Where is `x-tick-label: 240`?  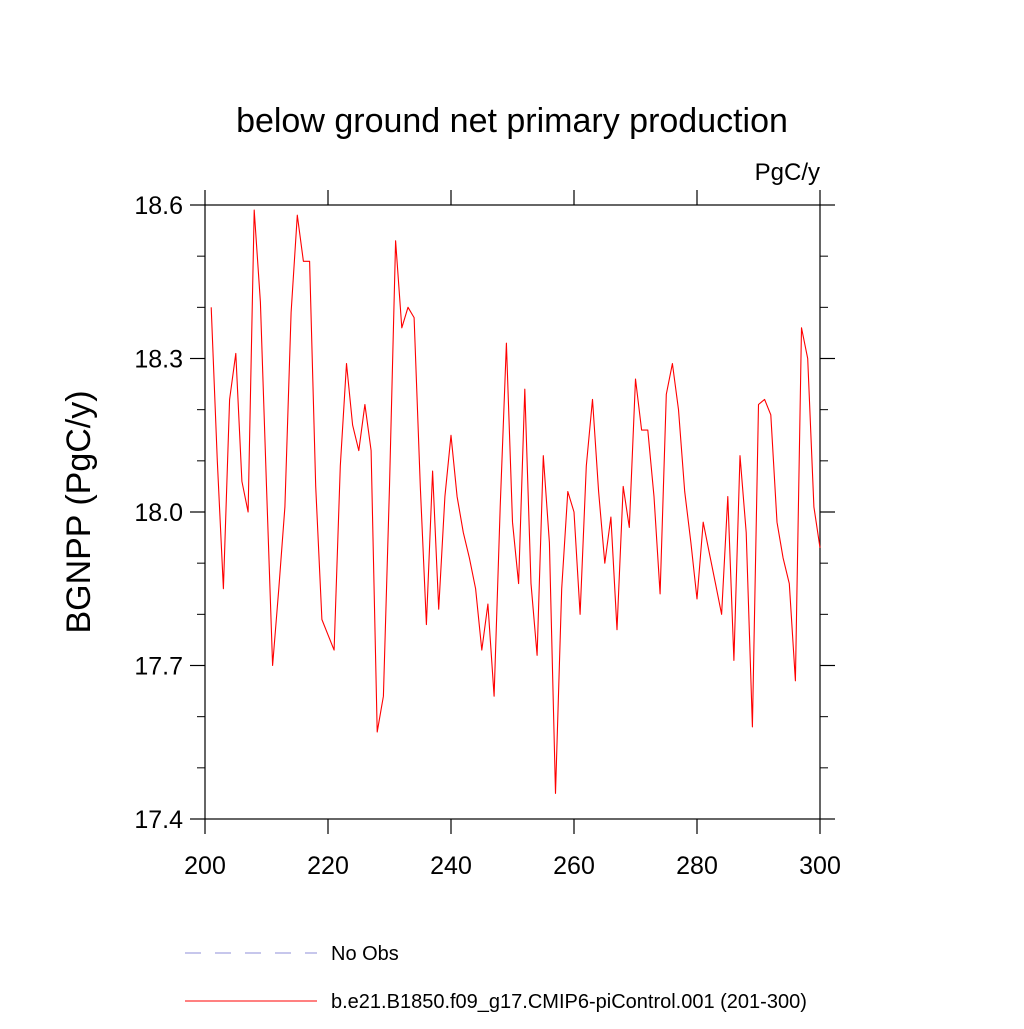
x-tick-label: 240 is located at coordinates (451, 866).